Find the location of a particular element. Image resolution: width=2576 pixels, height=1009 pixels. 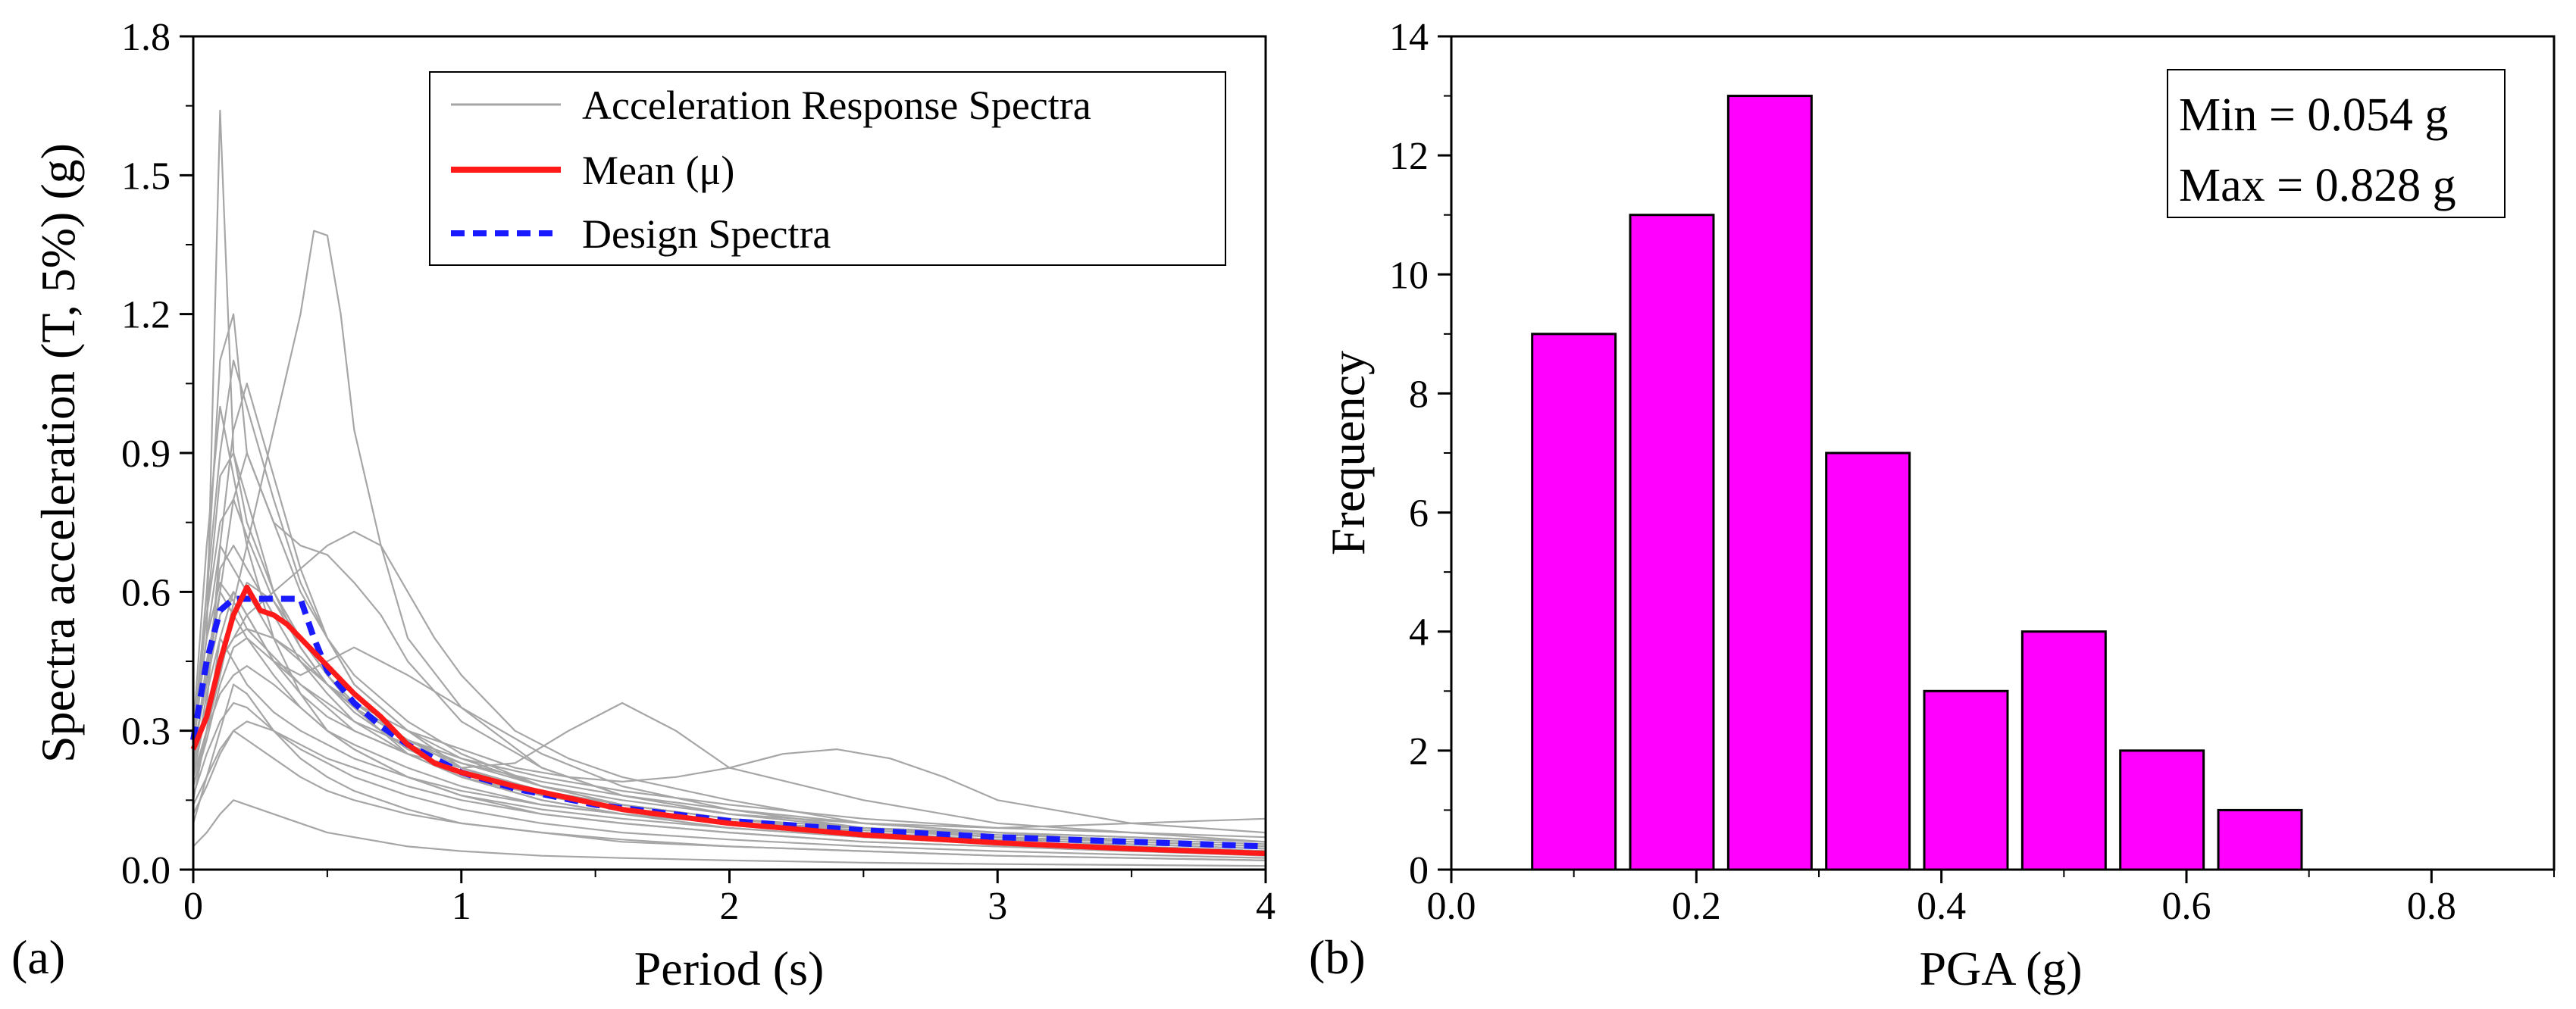

y-tick-label-b-4: 8 is located at coordinates (1419, 394).